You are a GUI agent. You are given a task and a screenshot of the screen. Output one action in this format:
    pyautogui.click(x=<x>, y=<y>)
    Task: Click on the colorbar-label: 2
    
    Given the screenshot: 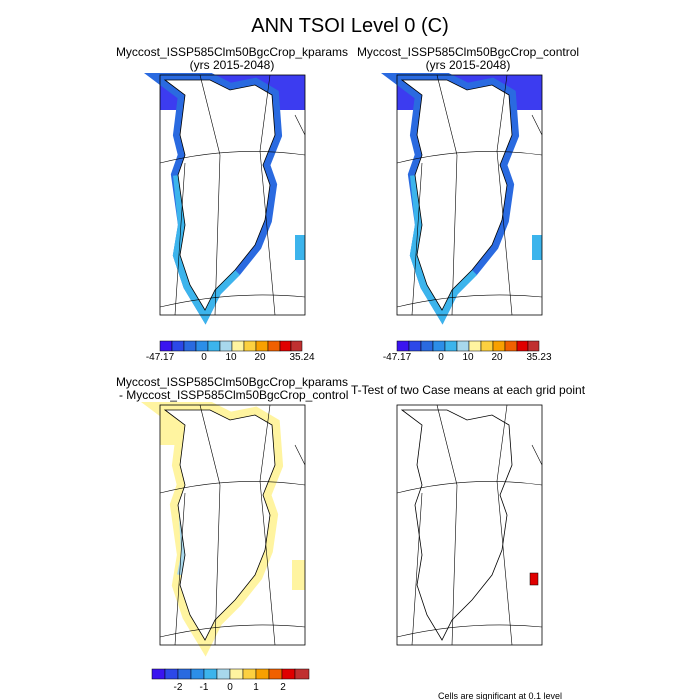 What is the action you would take?
    pyautogui.click(x=283, y=687)
    